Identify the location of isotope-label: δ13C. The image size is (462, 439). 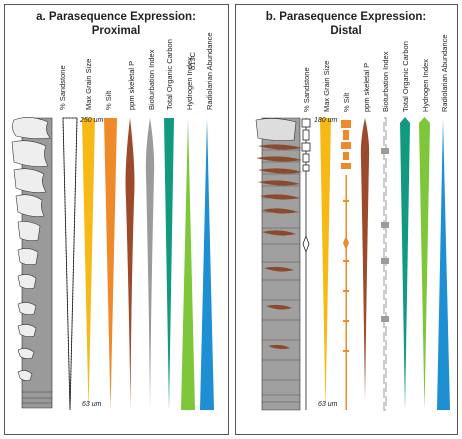
(192, 60).